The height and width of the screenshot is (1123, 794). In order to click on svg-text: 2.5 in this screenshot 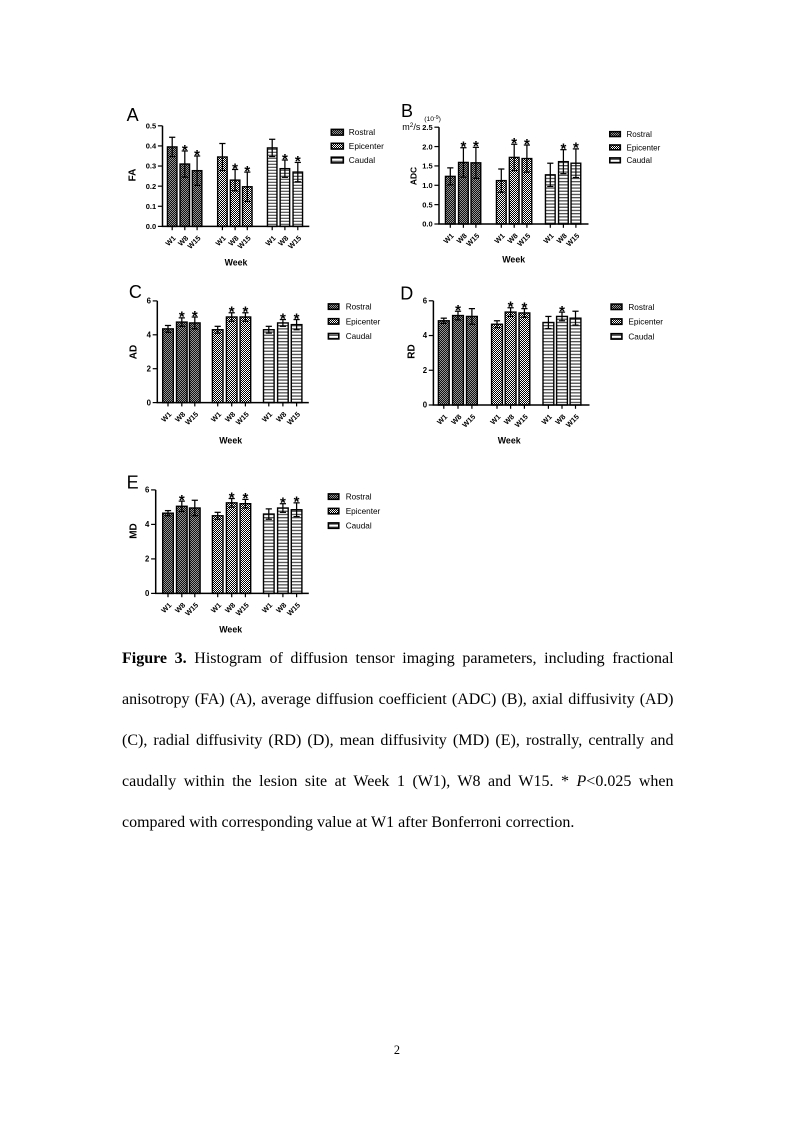, I will do `click(427, 127)`.